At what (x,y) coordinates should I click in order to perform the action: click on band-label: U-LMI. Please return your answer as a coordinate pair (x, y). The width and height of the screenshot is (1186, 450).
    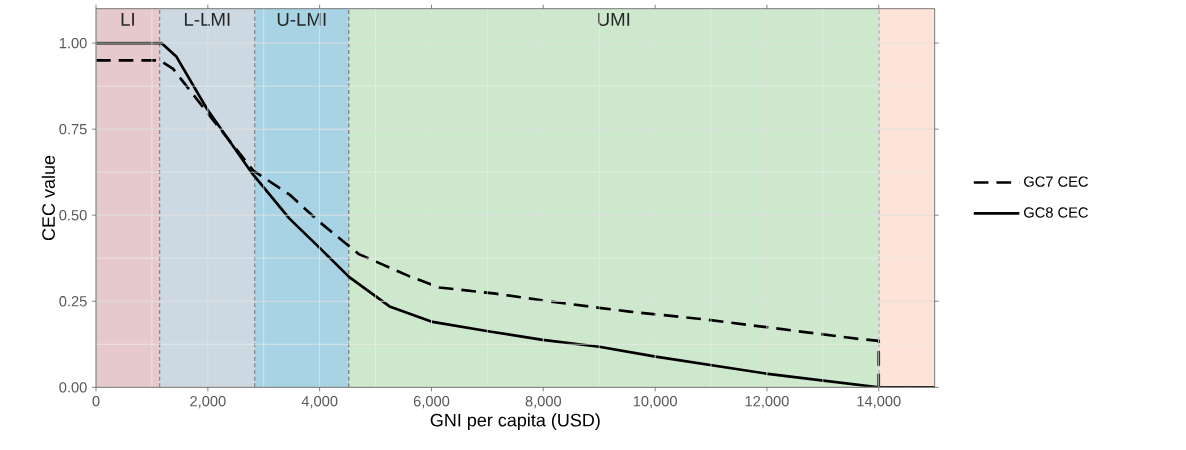
    Looking at the image, I should click on (301, 19).